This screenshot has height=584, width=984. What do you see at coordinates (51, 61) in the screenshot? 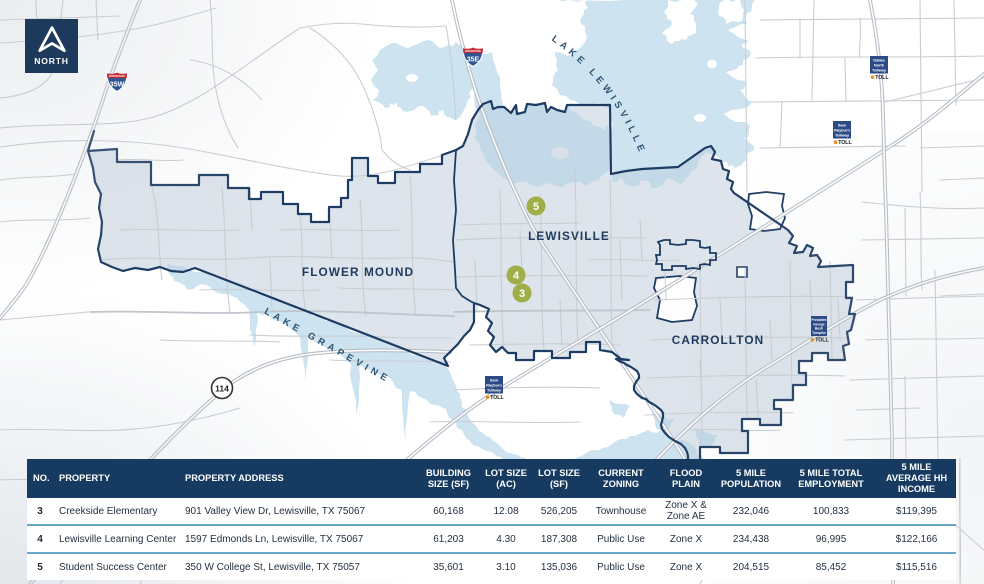
I see `north-label: NORTH` at bounding box center [51, 61].